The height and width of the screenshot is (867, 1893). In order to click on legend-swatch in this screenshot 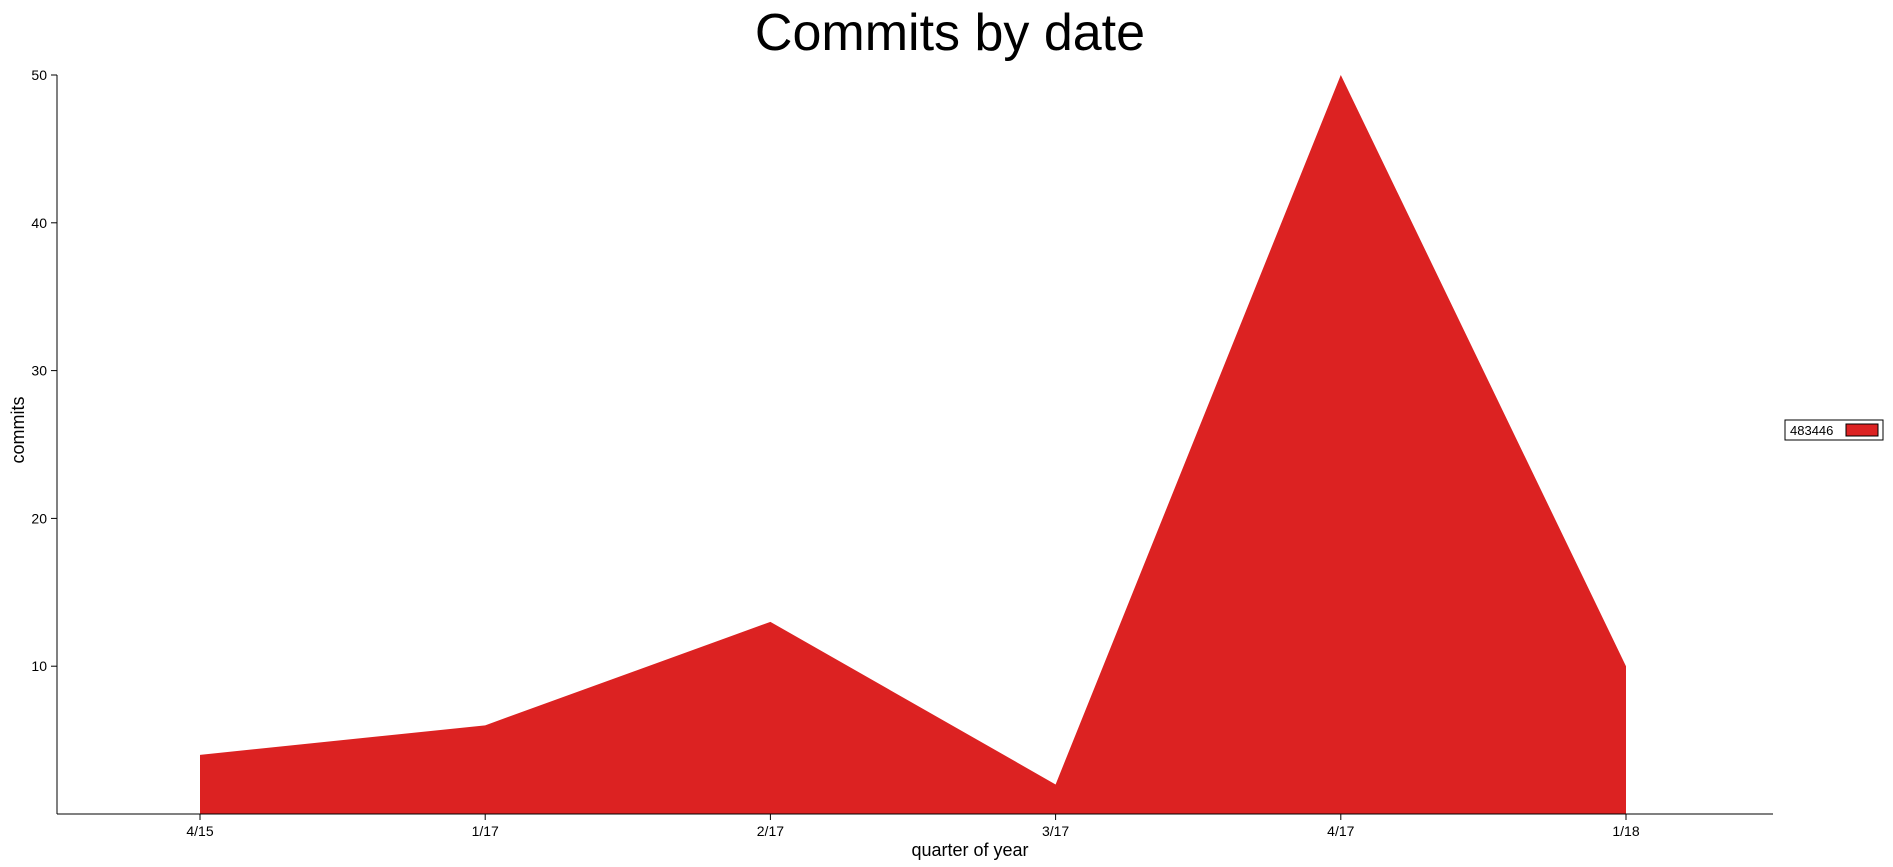, I will do `click(1862, 430)`.